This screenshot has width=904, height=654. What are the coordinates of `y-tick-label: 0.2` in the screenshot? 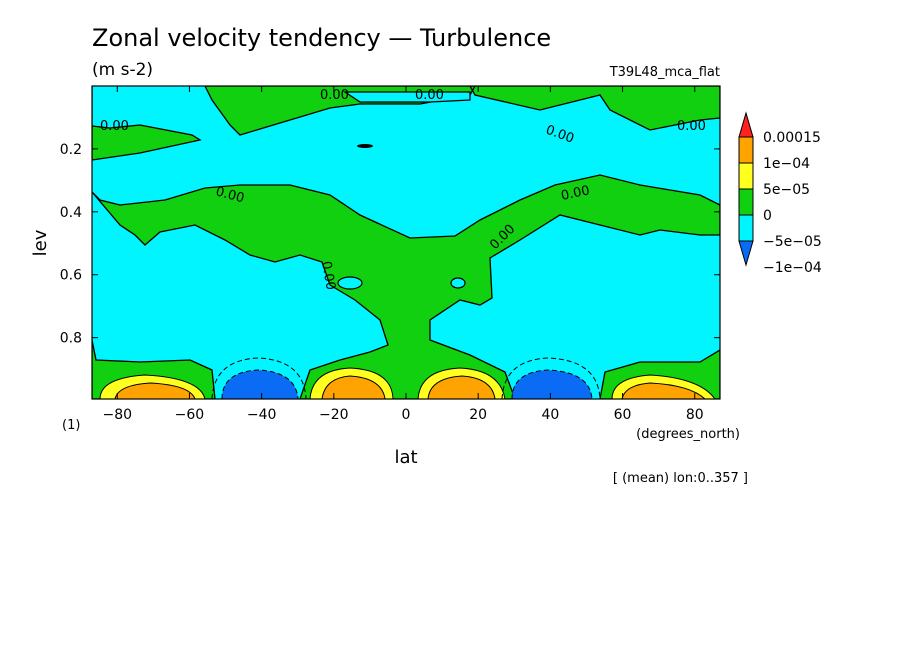 It's located at (71, 150).